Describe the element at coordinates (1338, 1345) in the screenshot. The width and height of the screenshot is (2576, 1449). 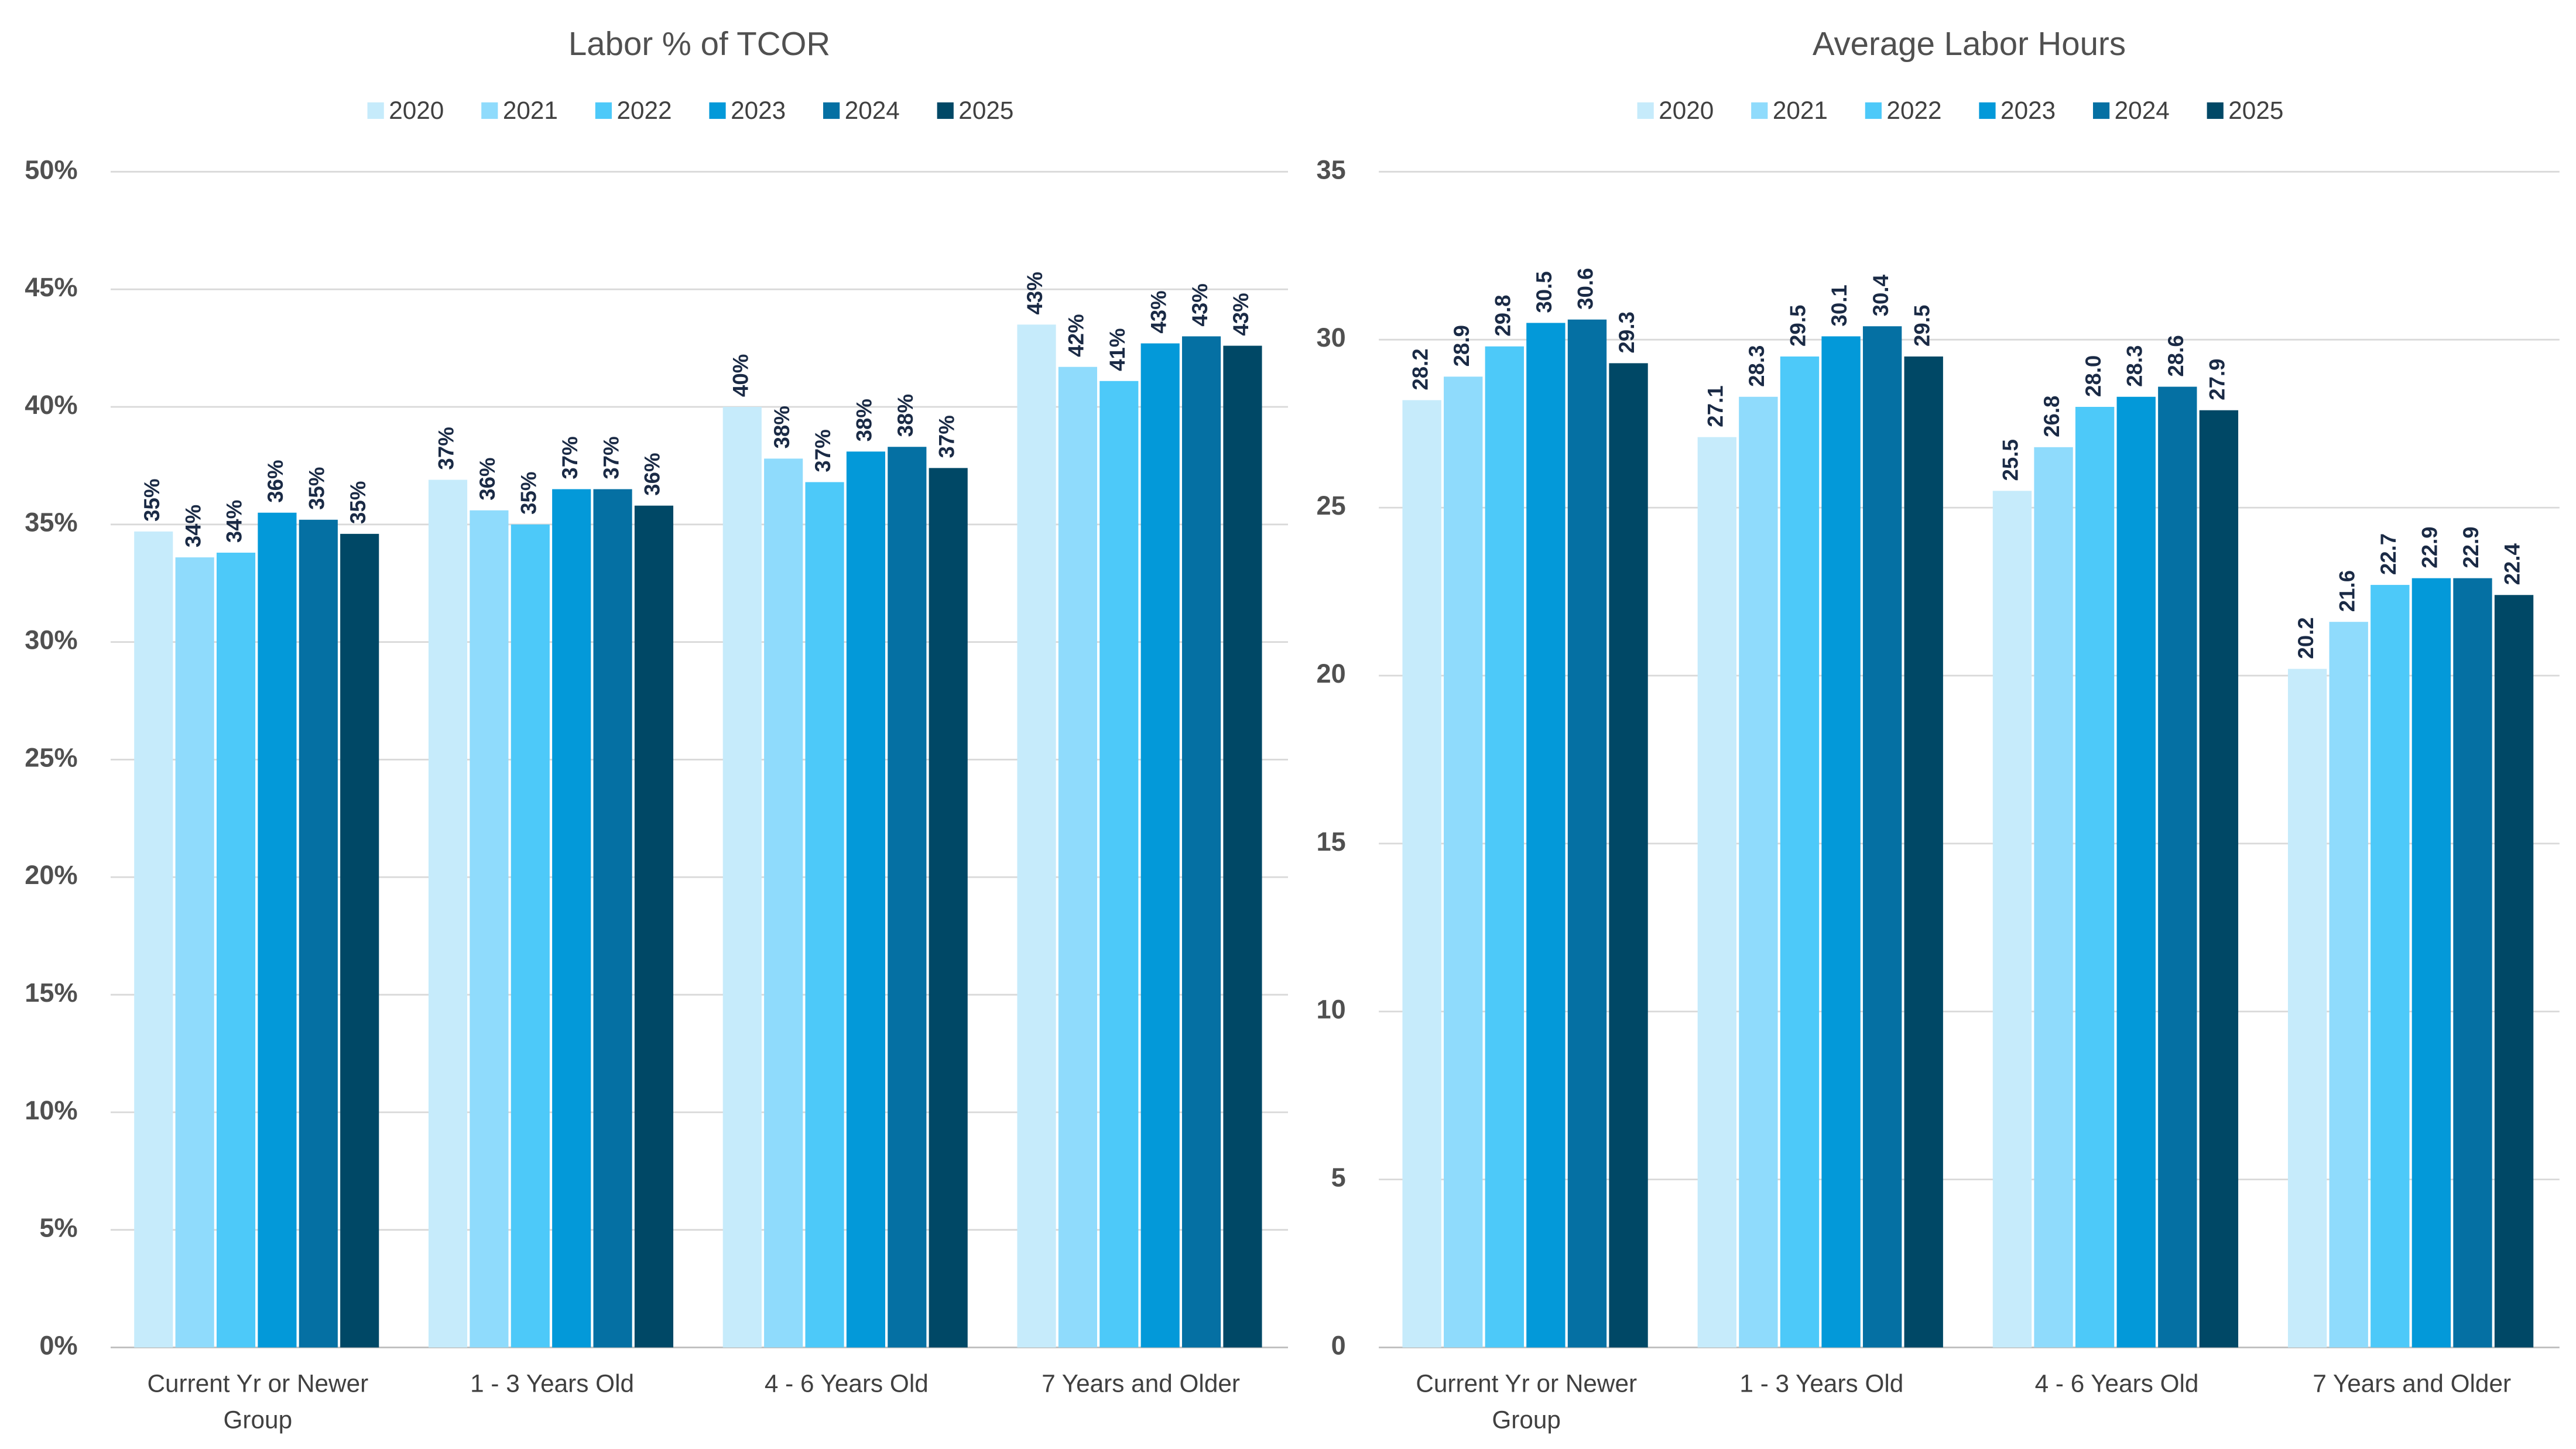
I see `y-tick-label: 0` at that location.